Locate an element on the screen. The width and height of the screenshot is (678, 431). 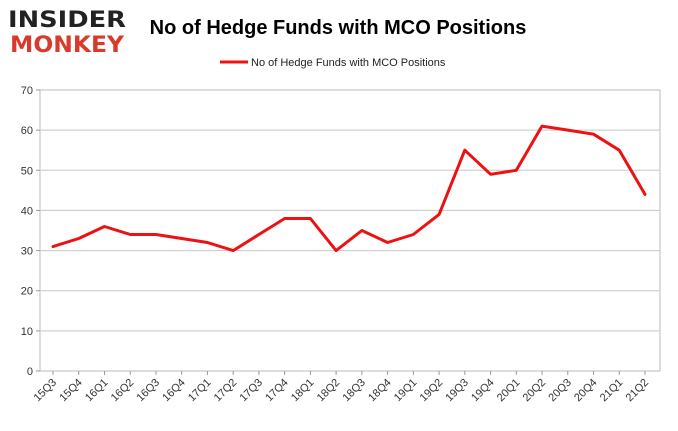
y-tick-label: 50 is located at coordinates (27, 171).